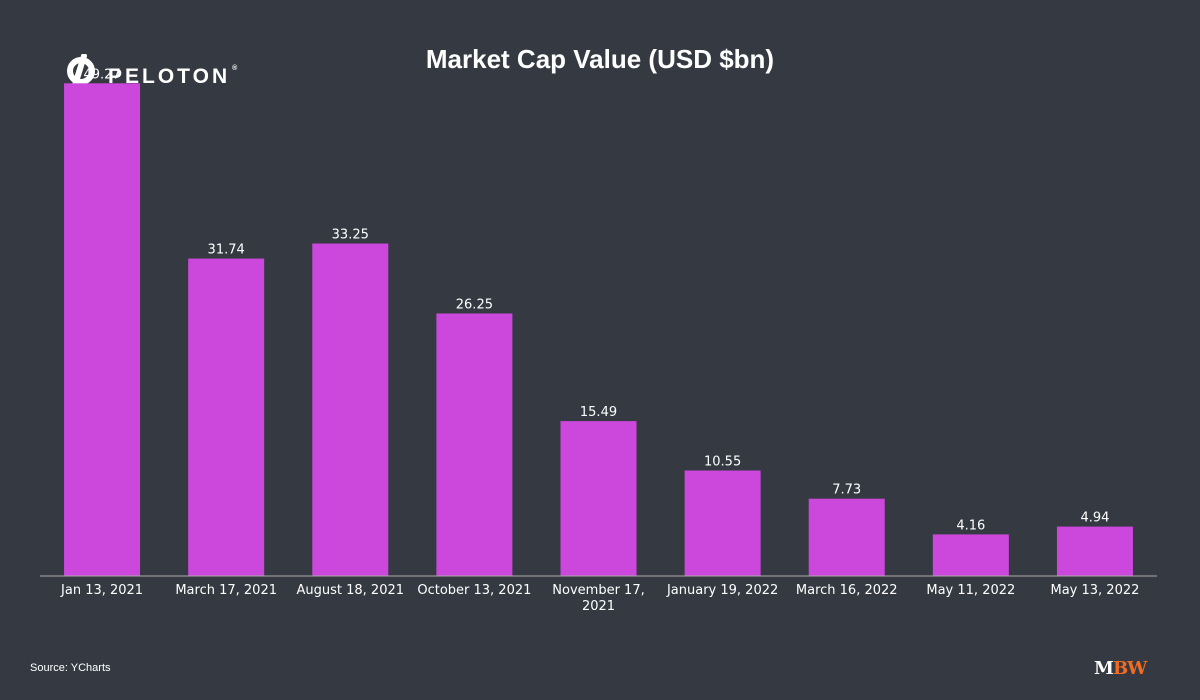 This screenshot has height=700, width=1200. What do you see at coordinates (101, 590) in the screenshot?
I see `category-label-1: Jan 13, 2021` at bounding box center [101, 590].